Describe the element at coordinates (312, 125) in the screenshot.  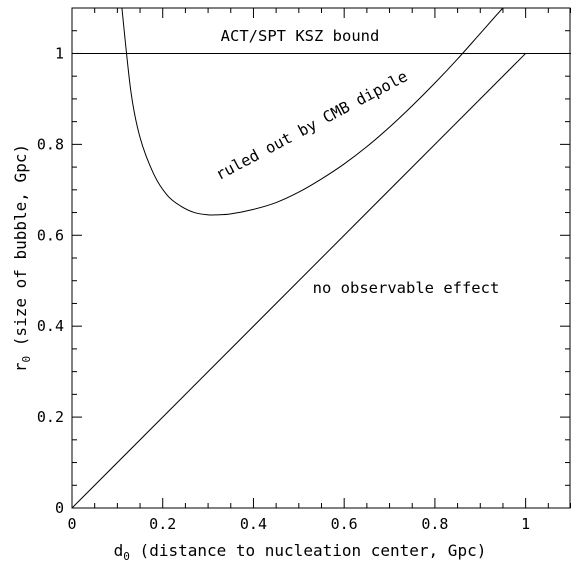
I see `annotation-cmb-dipole: ruled out by CMB dipole` at that location.